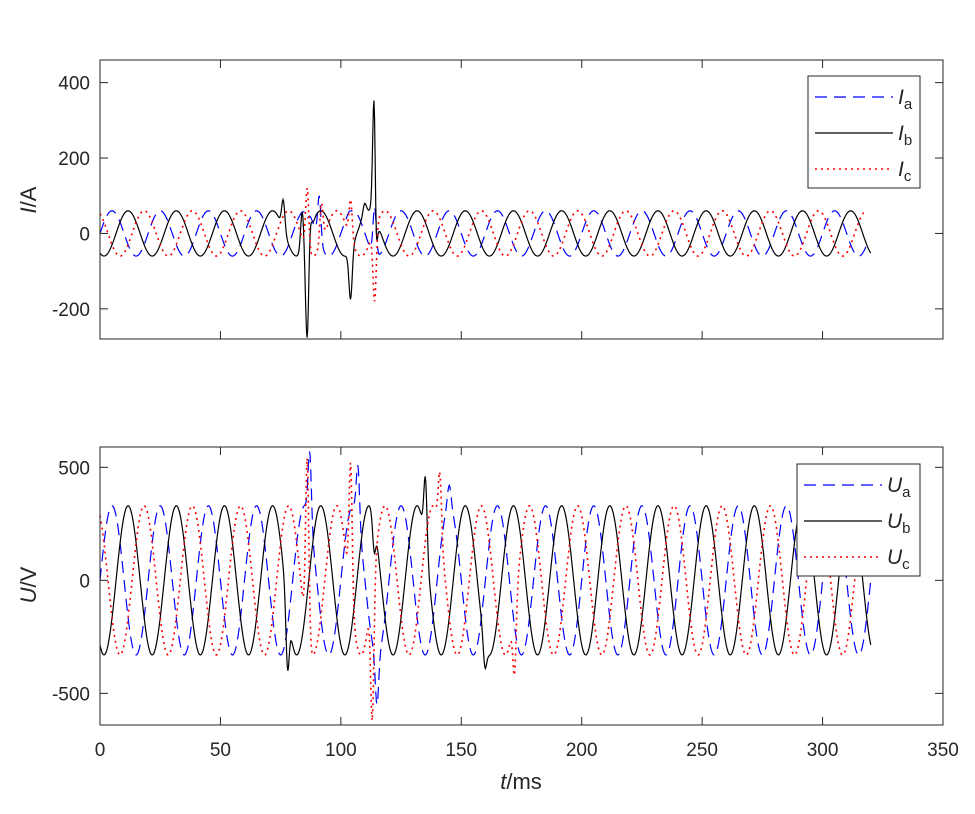 Image resolution: width=975 pixels, height=814 pixels. What do you see at coordinates (895, 557) in the screenshot?
I see `legend-label-uc-main: U` at bounding box center [895, 557].